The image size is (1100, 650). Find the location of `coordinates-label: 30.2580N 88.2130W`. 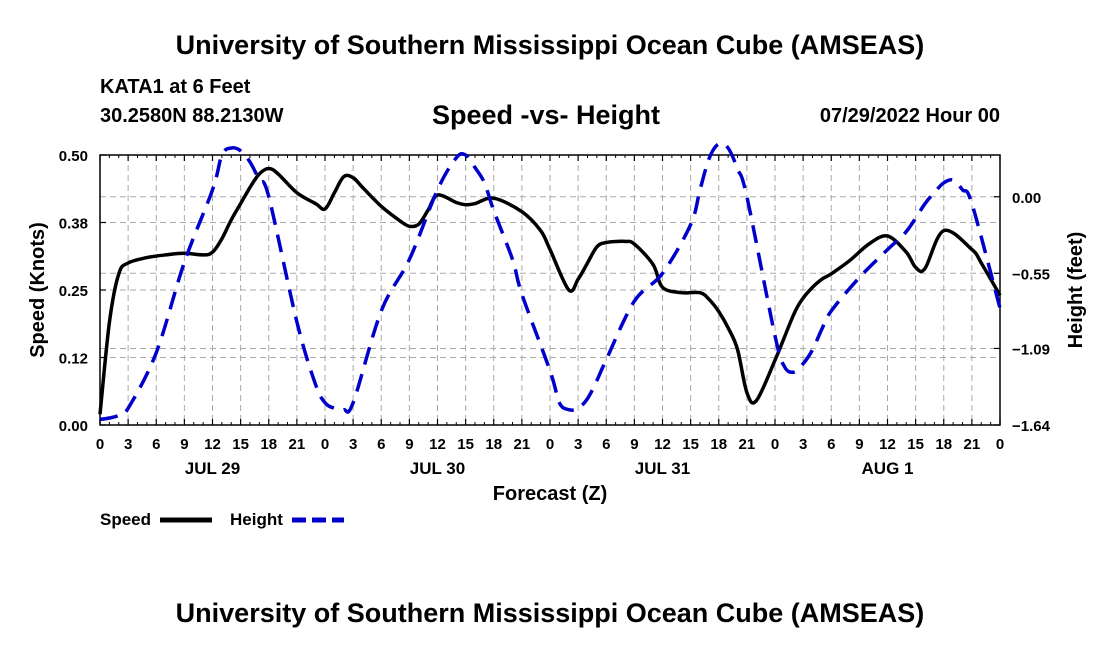

coordinates-label: 30.2580N 88.2130W is located at coordinates (192, 116).